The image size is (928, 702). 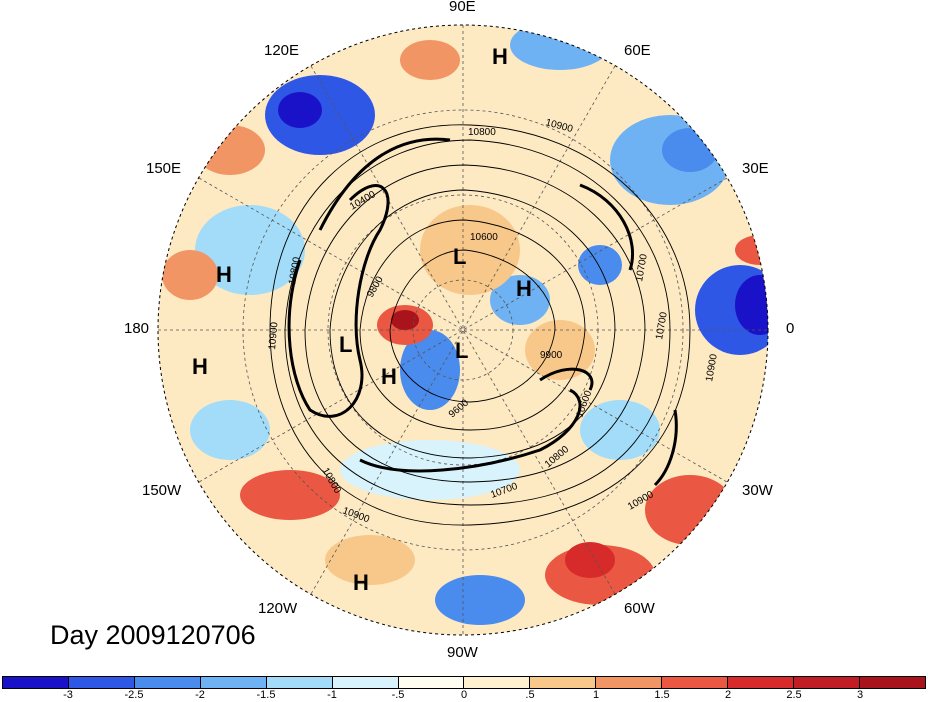 What do you see at coordinates (639, 608) in the screenshot?
I see `lon-label-60w: 60W` at bounding box center [639, 608].